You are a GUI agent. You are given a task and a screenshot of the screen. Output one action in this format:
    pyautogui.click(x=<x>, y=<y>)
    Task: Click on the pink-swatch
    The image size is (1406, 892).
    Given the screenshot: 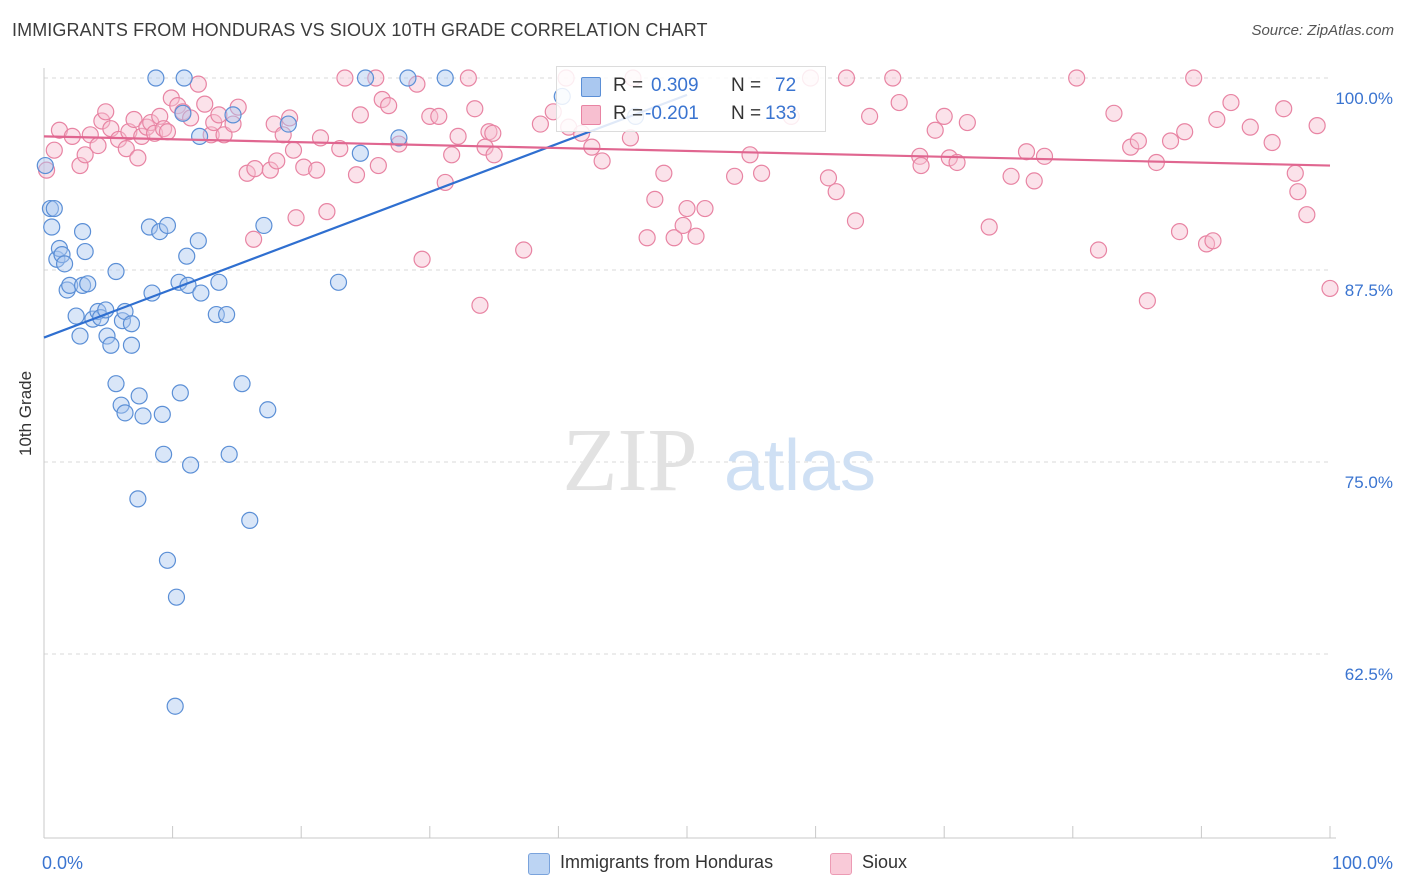 What is the action you would take?
    pyautogui.click(x=591, y=115)
    